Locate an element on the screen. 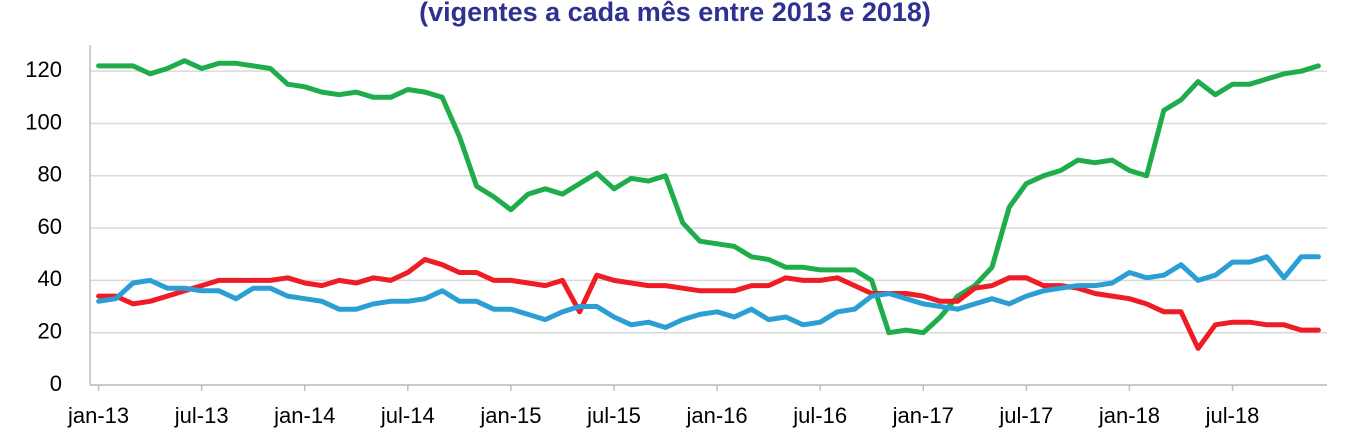 The height and width of the screenshot is (435, 1350). x-tick-label: jul-15 is located at coordinates (613, 415).